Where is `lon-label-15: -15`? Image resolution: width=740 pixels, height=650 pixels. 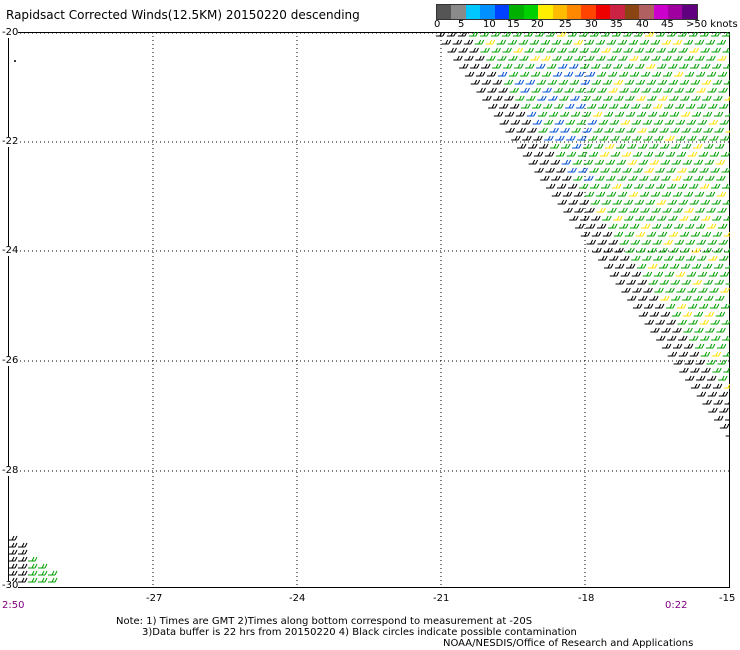
lon-label-15: -15 is located at coordinates (727, 598).